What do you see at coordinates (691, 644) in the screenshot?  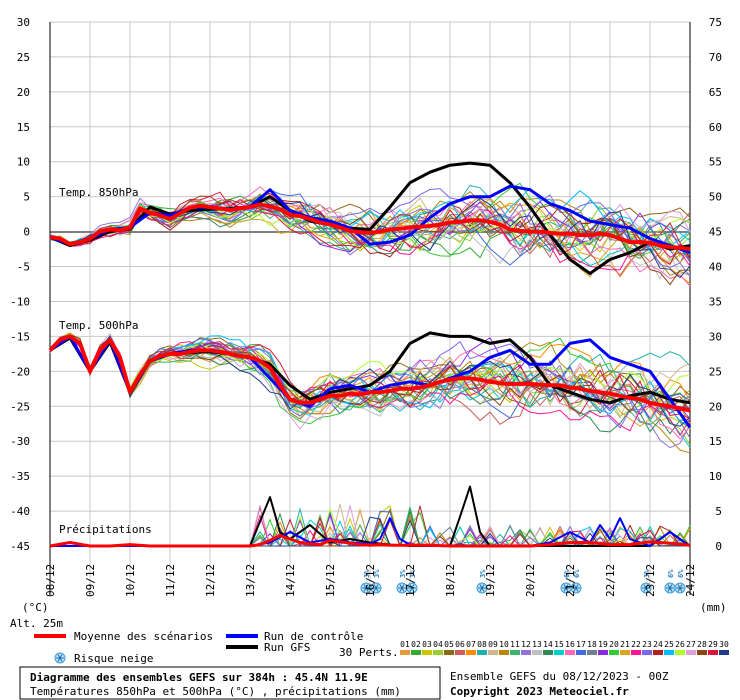 I see `pert-number: 27` at bounding box center [691, 644].